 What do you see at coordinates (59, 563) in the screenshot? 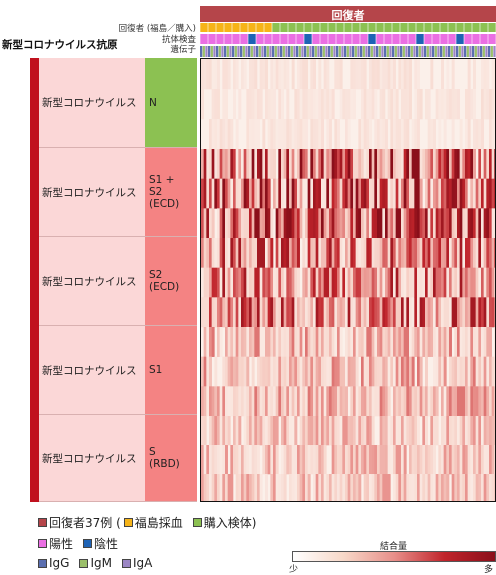
I see `legend-igg-text: IgG` at bounding box center [59, 563].